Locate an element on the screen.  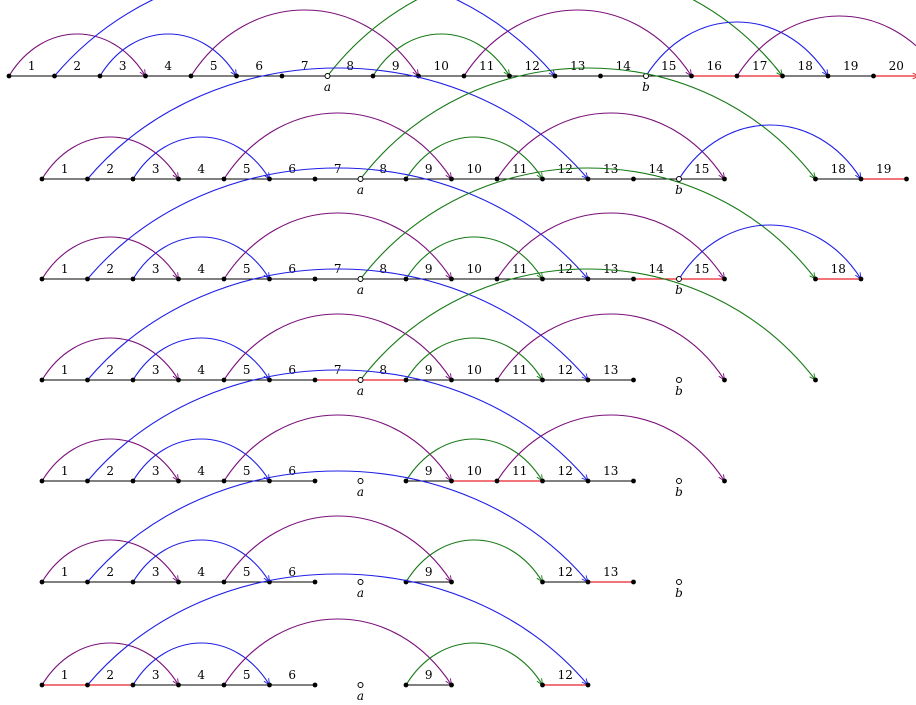
edge-label: 19 is located at coordinates (850, 66).